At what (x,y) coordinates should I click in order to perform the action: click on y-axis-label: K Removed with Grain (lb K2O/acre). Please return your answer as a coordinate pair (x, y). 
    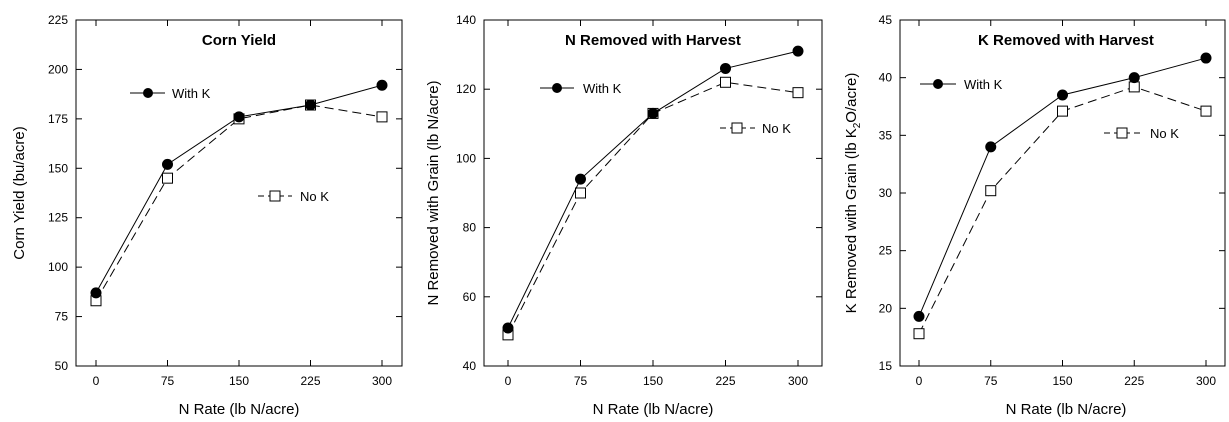
    Looking at the image, I should click on (853, 193).